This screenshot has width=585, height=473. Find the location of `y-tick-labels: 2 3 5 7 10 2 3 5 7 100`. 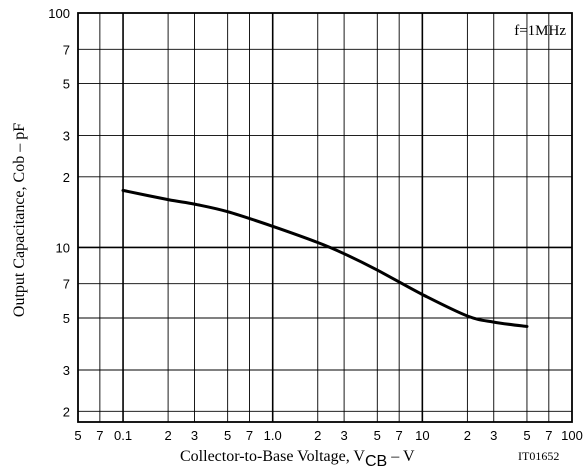

y-tick-labels: 2 3 5 7 10 2 3 5 7 100 is located at coordinates (59, 212).